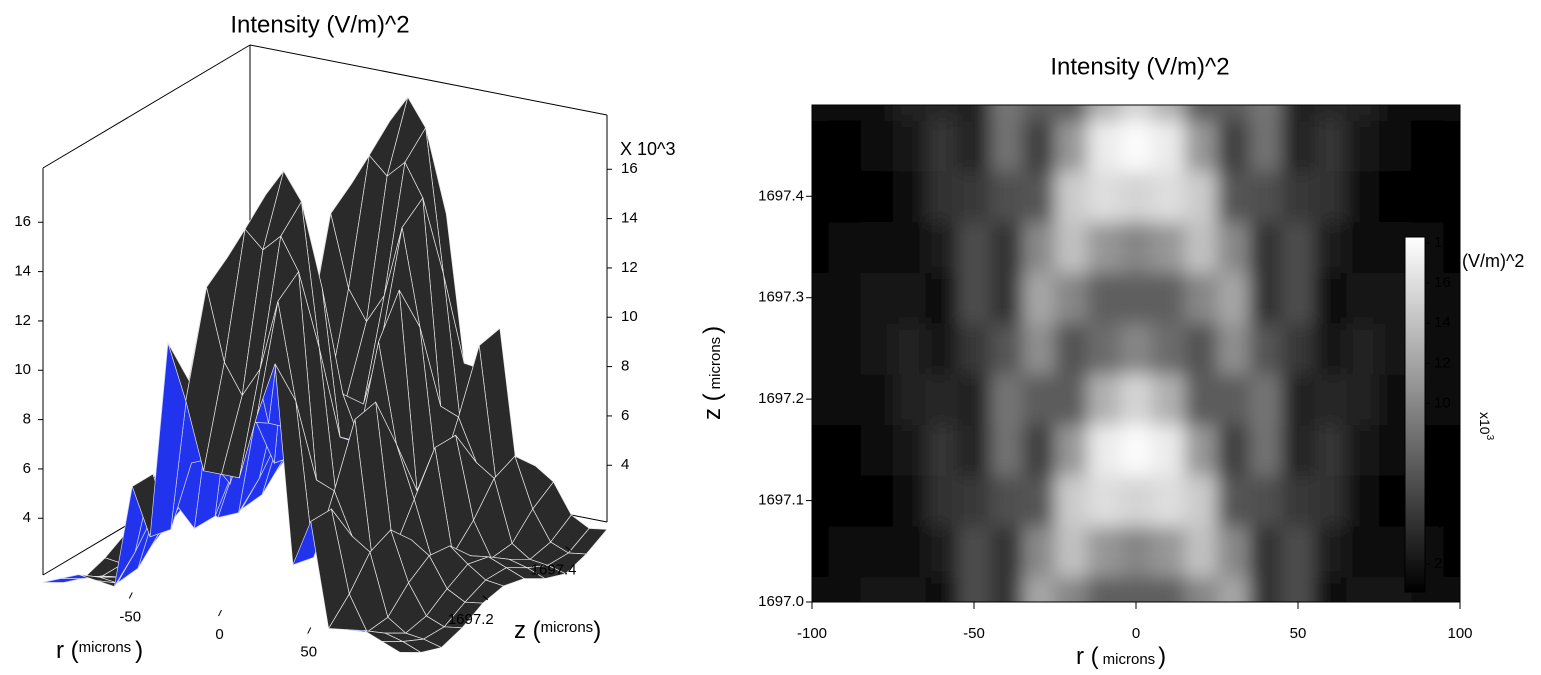 This screenshot has height=675, width=1541. What do you see at coordinates (130, 595) in the screenshot?
I see `x-tick` at bounding box center [130, 595].